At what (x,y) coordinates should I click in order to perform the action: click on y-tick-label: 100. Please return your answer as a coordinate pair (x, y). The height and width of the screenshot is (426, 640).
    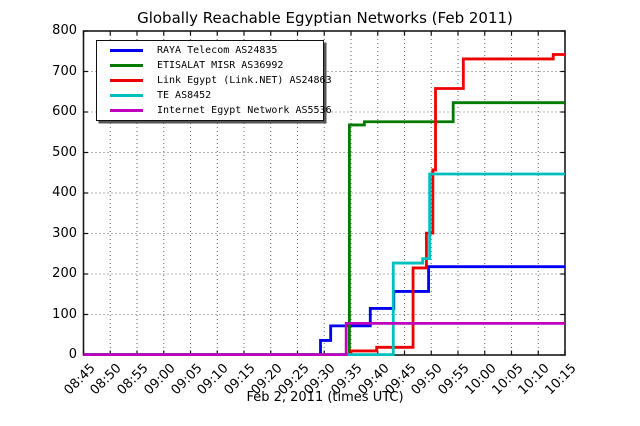
    Looking at the image, I should click on (64, 314).